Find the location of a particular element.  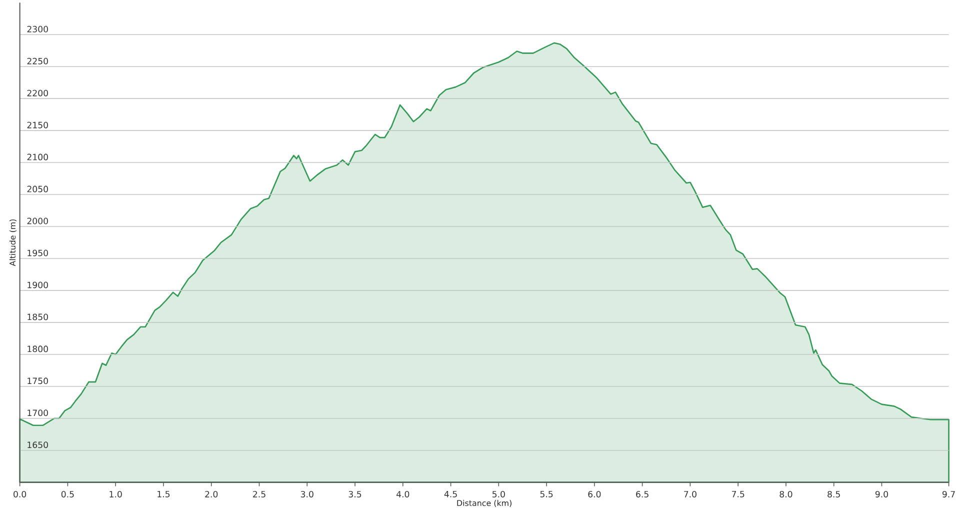

x-tick-label: 4.5 is located at coordinates (450, 494).